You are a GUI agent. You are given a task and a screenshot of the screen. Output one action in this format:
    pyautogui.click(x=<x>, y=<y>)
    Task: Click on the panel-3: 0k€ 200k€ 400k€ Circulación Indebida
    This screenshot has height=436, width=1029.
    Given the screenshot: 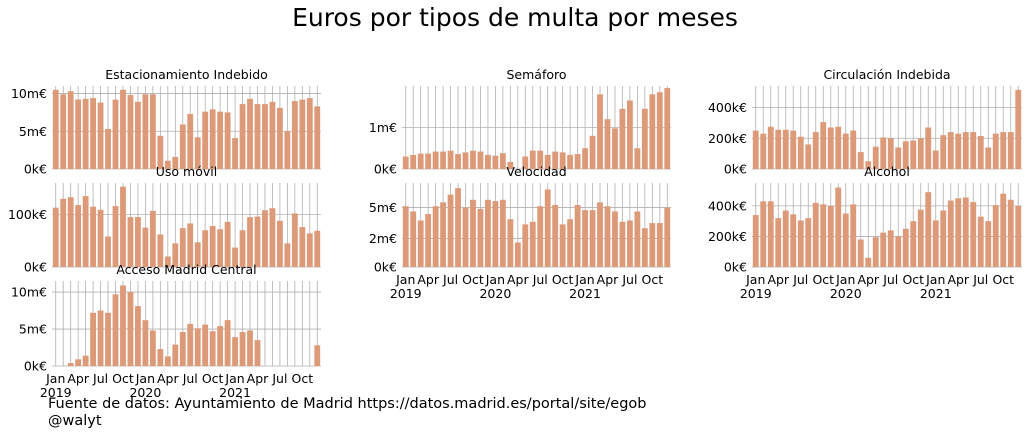 What is the action you would take?
    pyautogui.click(x=865, y=122)
    